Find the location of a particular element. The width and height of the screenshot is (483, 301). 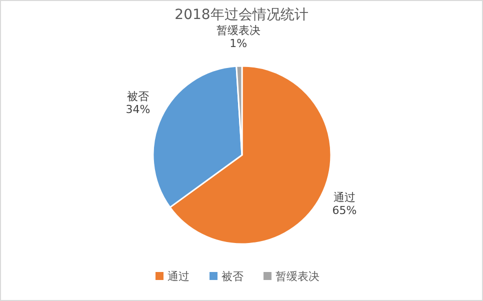

chart-title: 2018年过会情况统计 is located at coordinates (241, 15).